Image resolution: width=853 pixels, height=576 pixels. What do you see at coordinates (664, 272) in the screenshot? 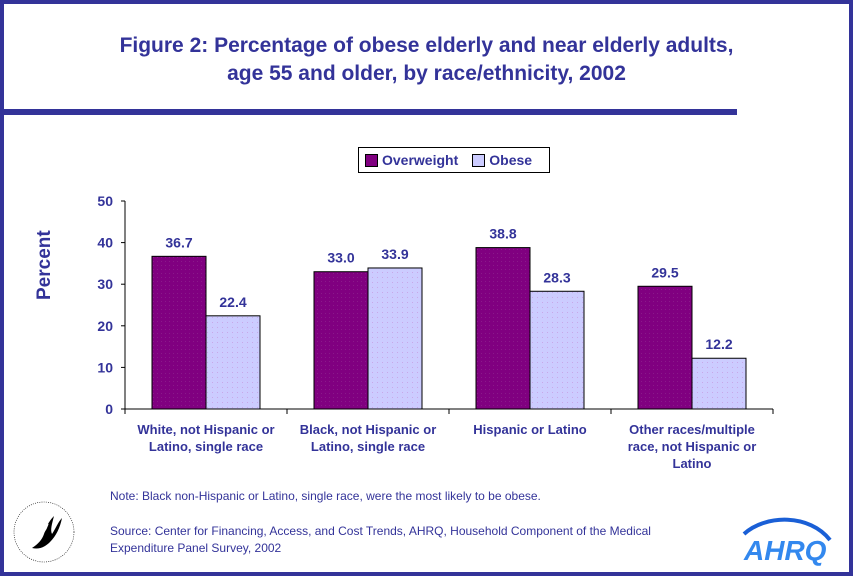
I see `data-label: 29.5` at bounding box center [664, 272].